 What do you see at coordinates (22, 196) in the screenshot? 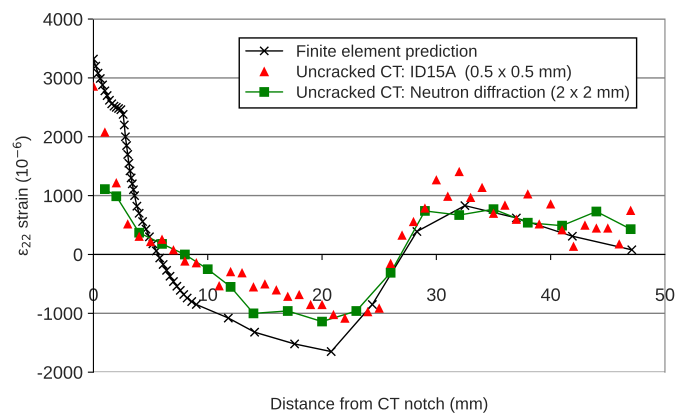
I see `y-axis-title: ε$_{22}$ strain (10$^{−6}$)` at bounding box center [22, 196].